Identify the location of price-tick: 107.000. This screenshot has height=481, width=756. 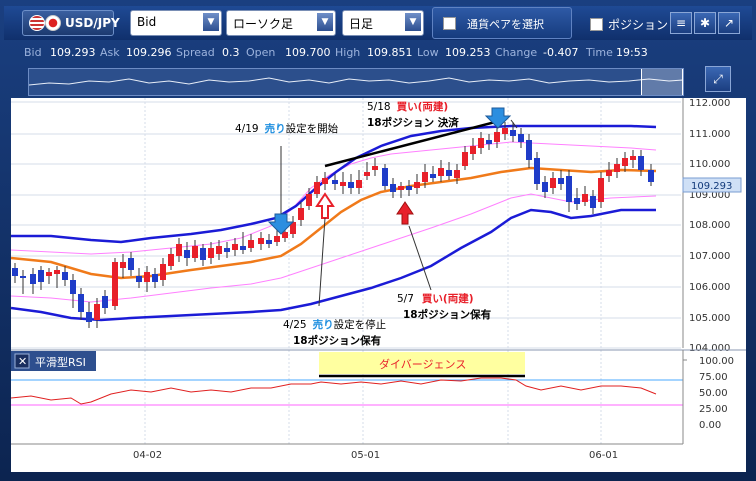
(709, 256).